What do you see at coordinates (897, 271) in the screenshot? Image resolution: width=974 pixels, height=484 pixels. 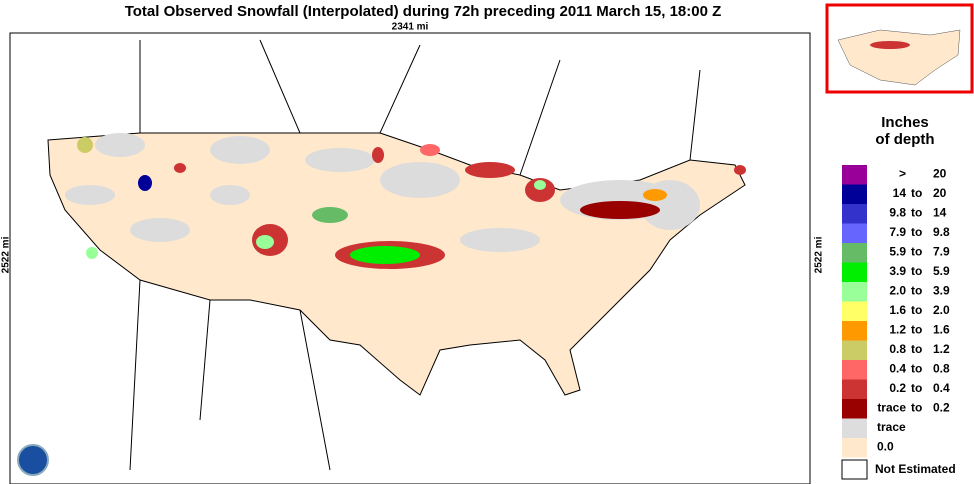 I see `legend-low: 3.9` at bounding box center [897, 271].